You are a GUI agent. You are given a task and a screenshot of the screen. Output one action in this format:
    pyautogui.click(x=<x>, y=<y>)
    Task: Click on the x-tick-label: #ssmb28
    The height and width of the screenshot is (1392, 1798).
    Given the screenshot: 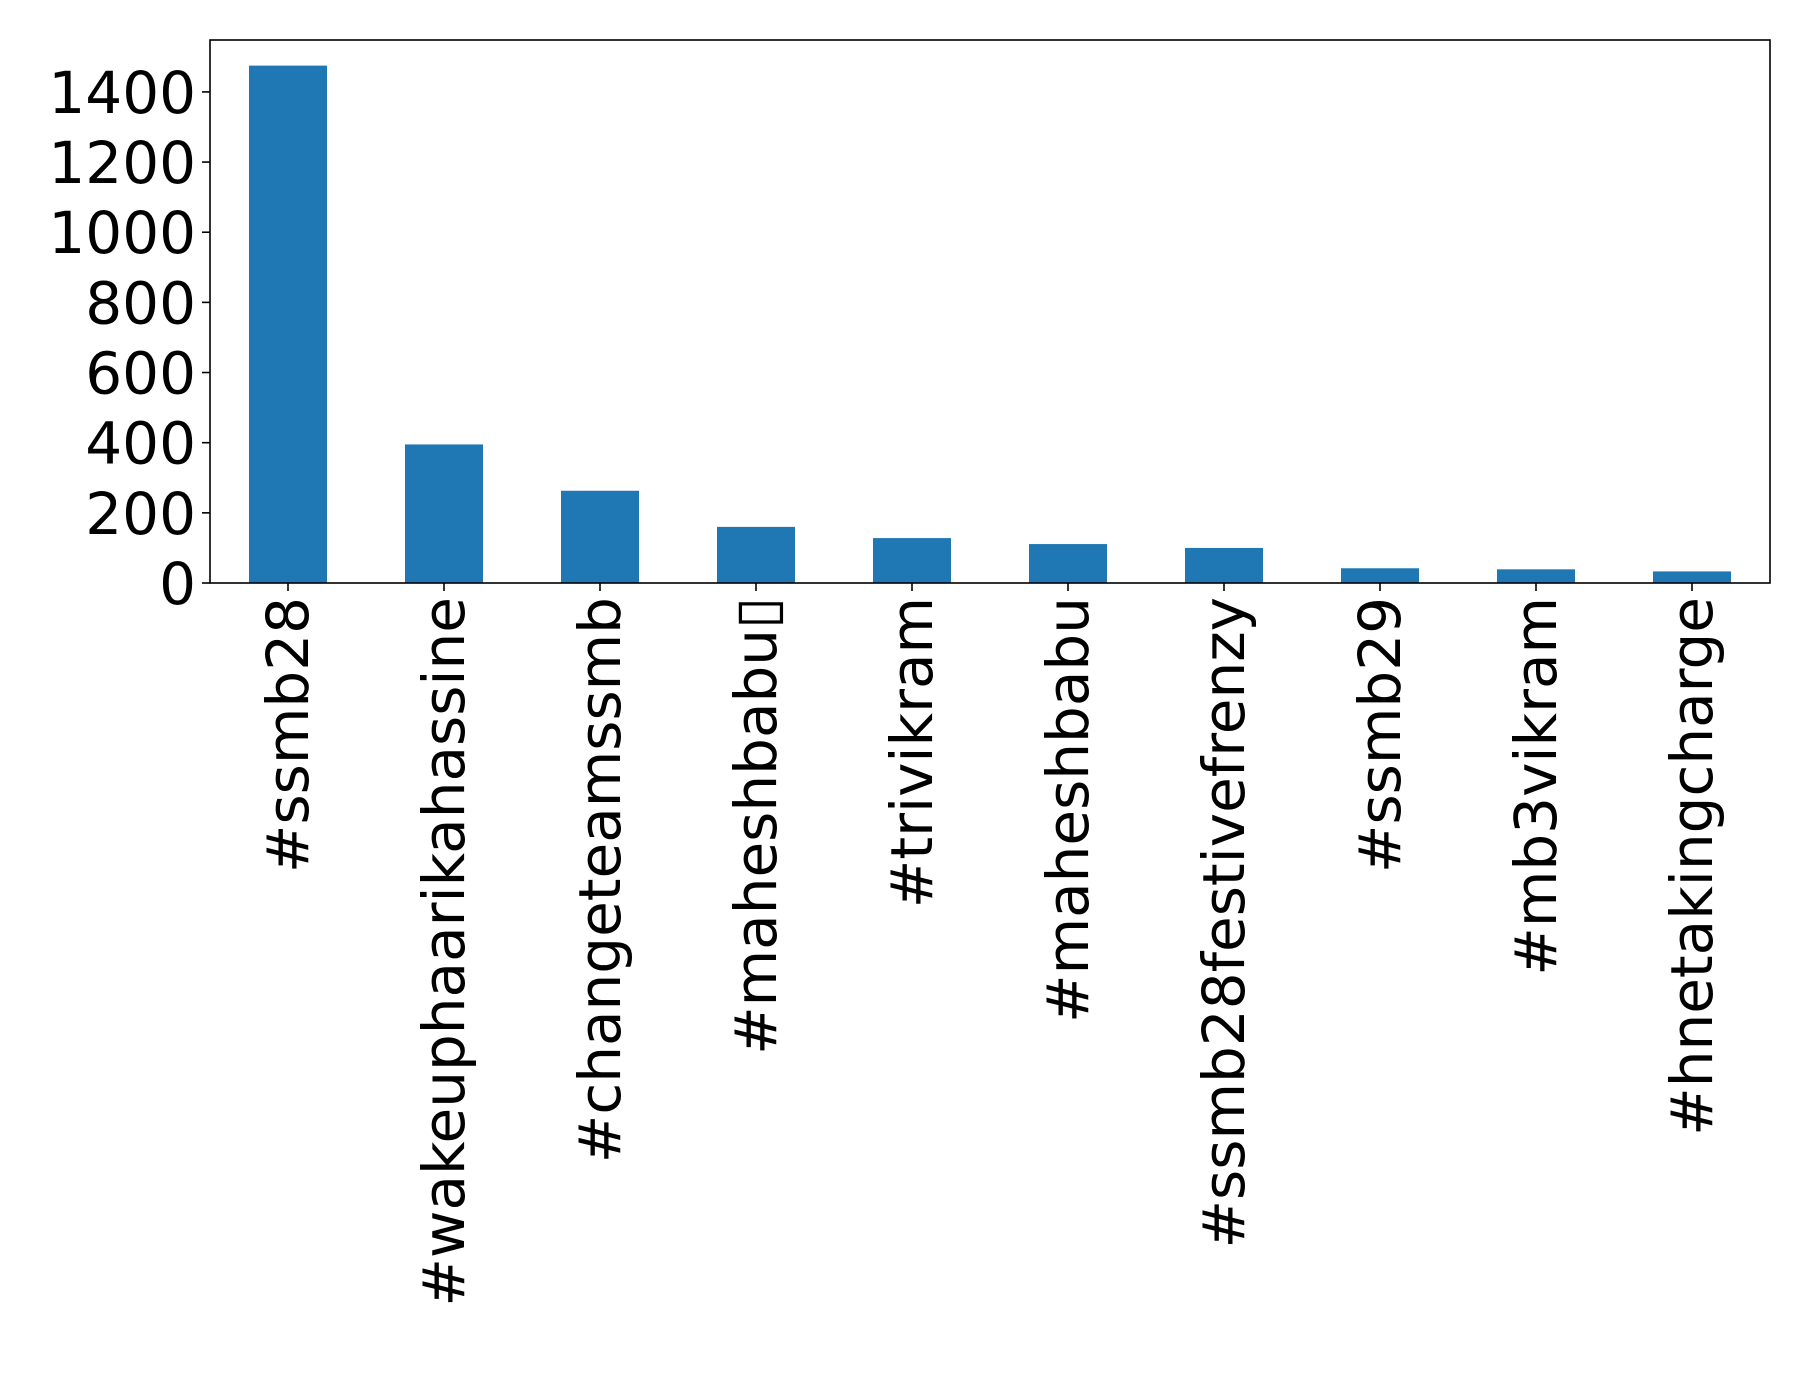 What is the action you would take?
    pyautogui.click(x=288, y=735)
    